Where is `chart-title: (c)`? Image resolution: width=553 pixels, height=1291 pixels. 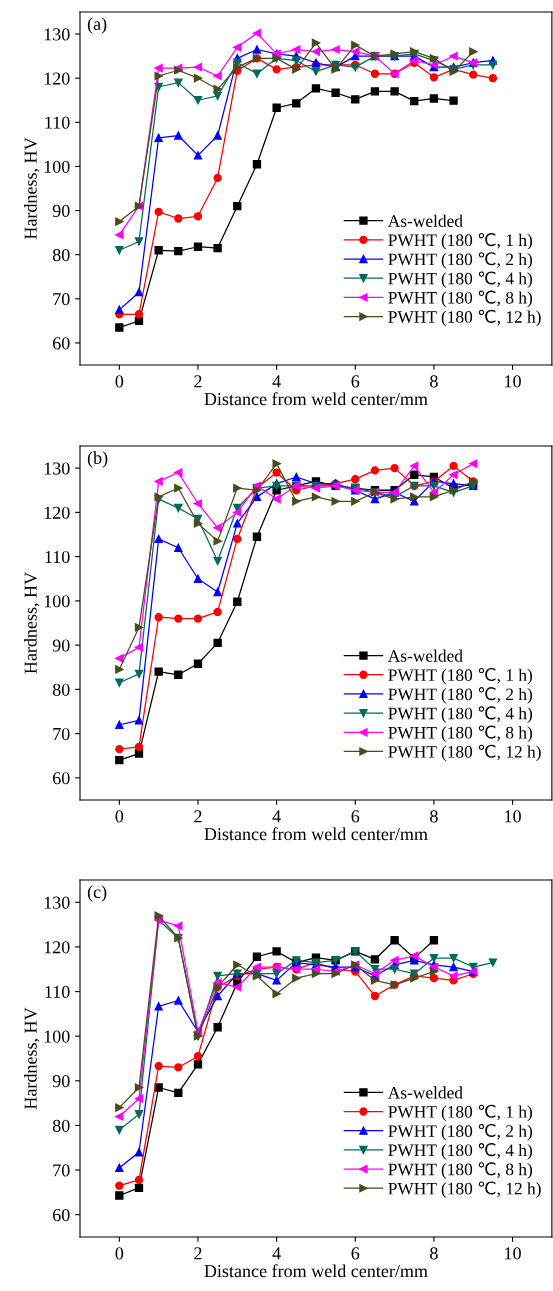 chart-title: (c) is located at coordinates (97, 893).